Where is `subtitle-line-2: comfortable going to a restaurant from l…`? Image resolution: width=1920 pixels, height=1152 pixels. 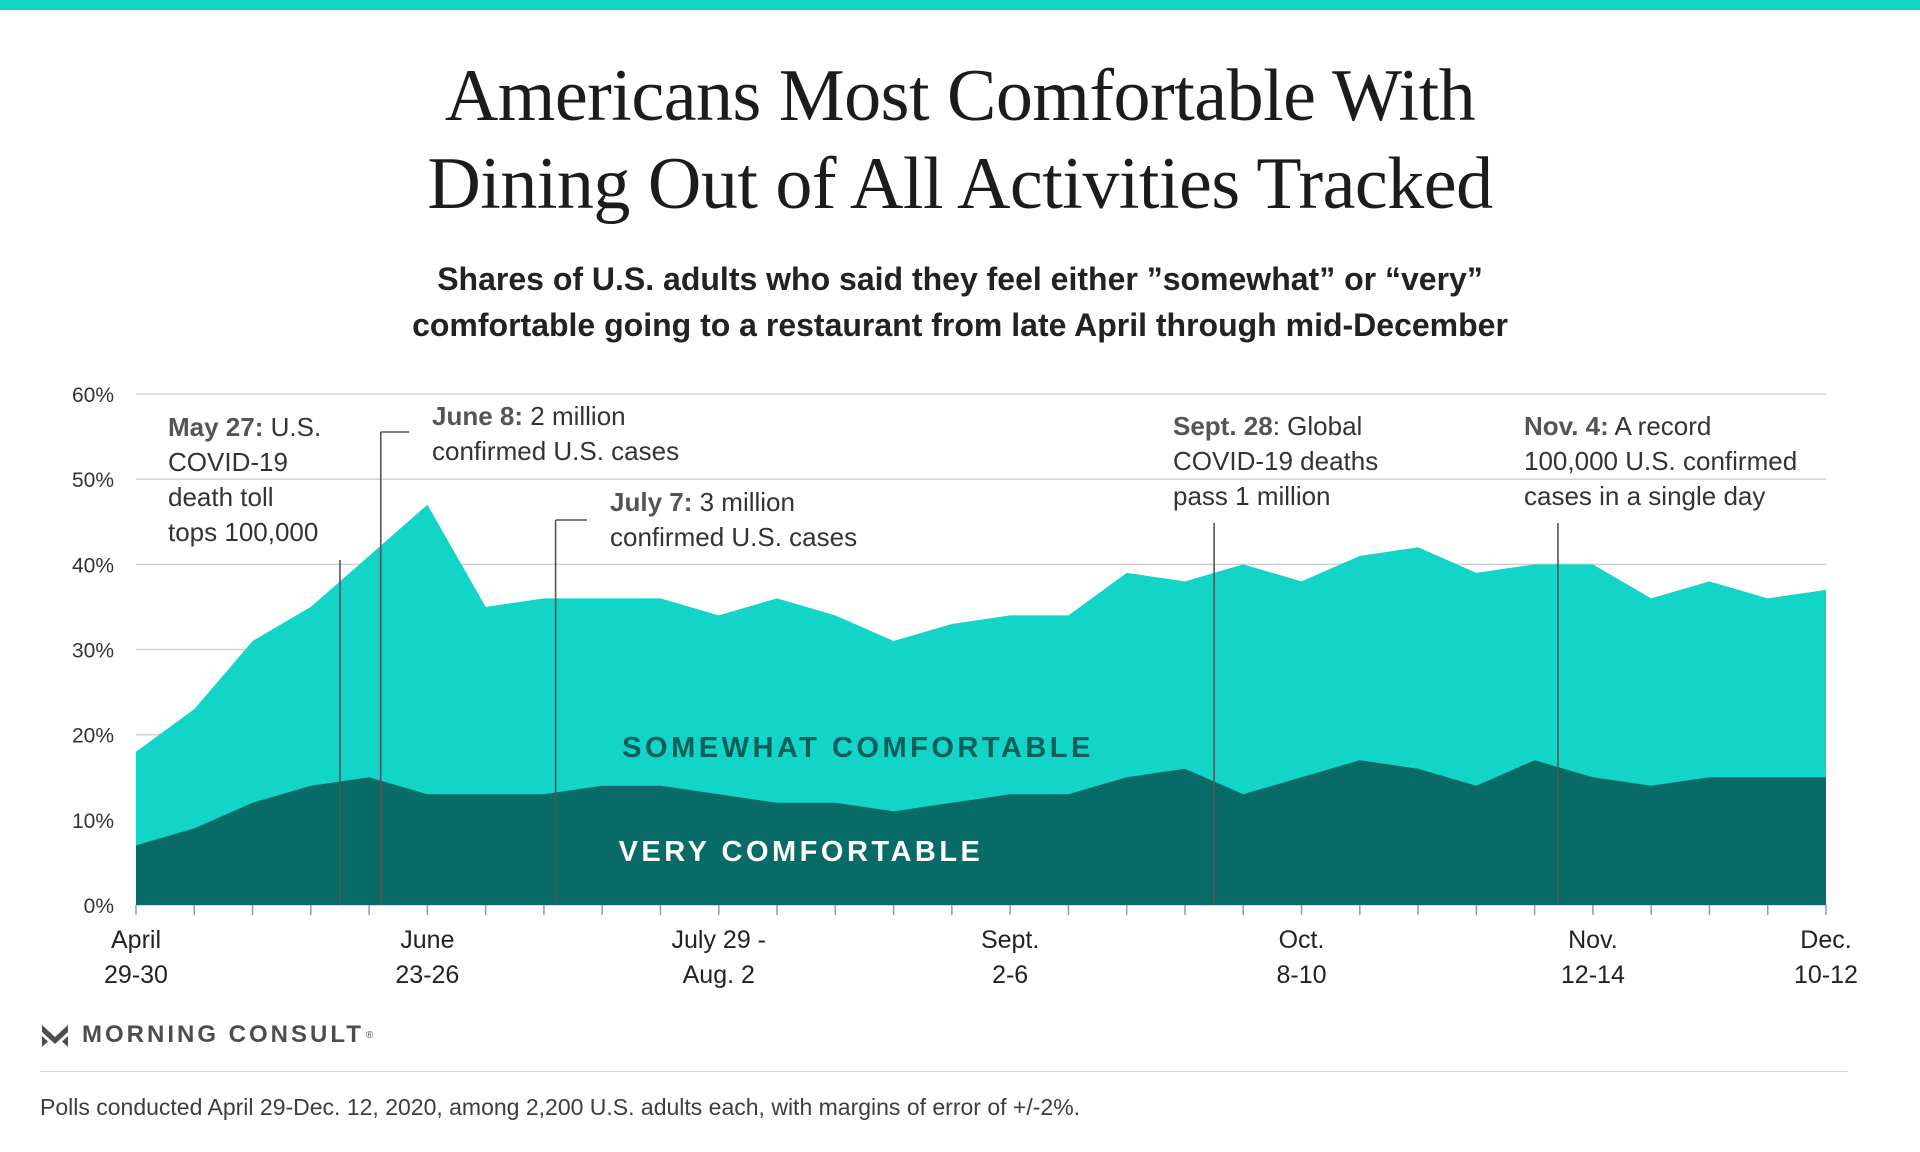
subtitle-line-2: comfortable going to a restaurant from l… is located at coordinates (960, 325).